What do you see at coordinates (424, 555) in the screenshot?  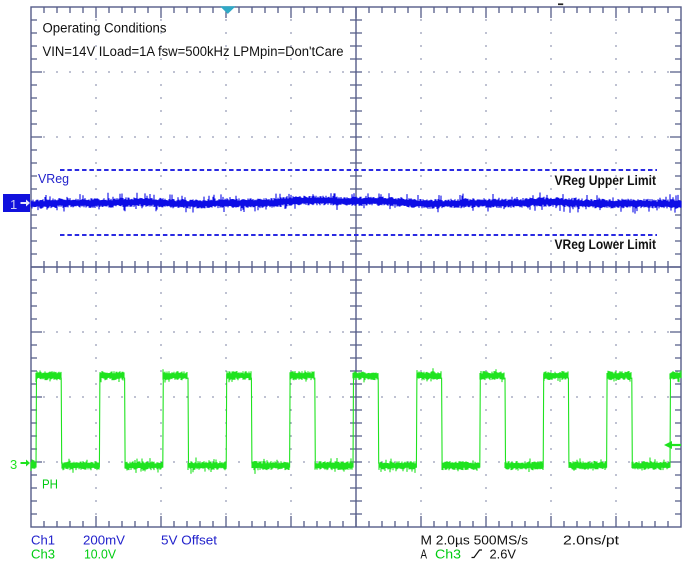 I see `svg-text: A` at bounding box center [424, 555].